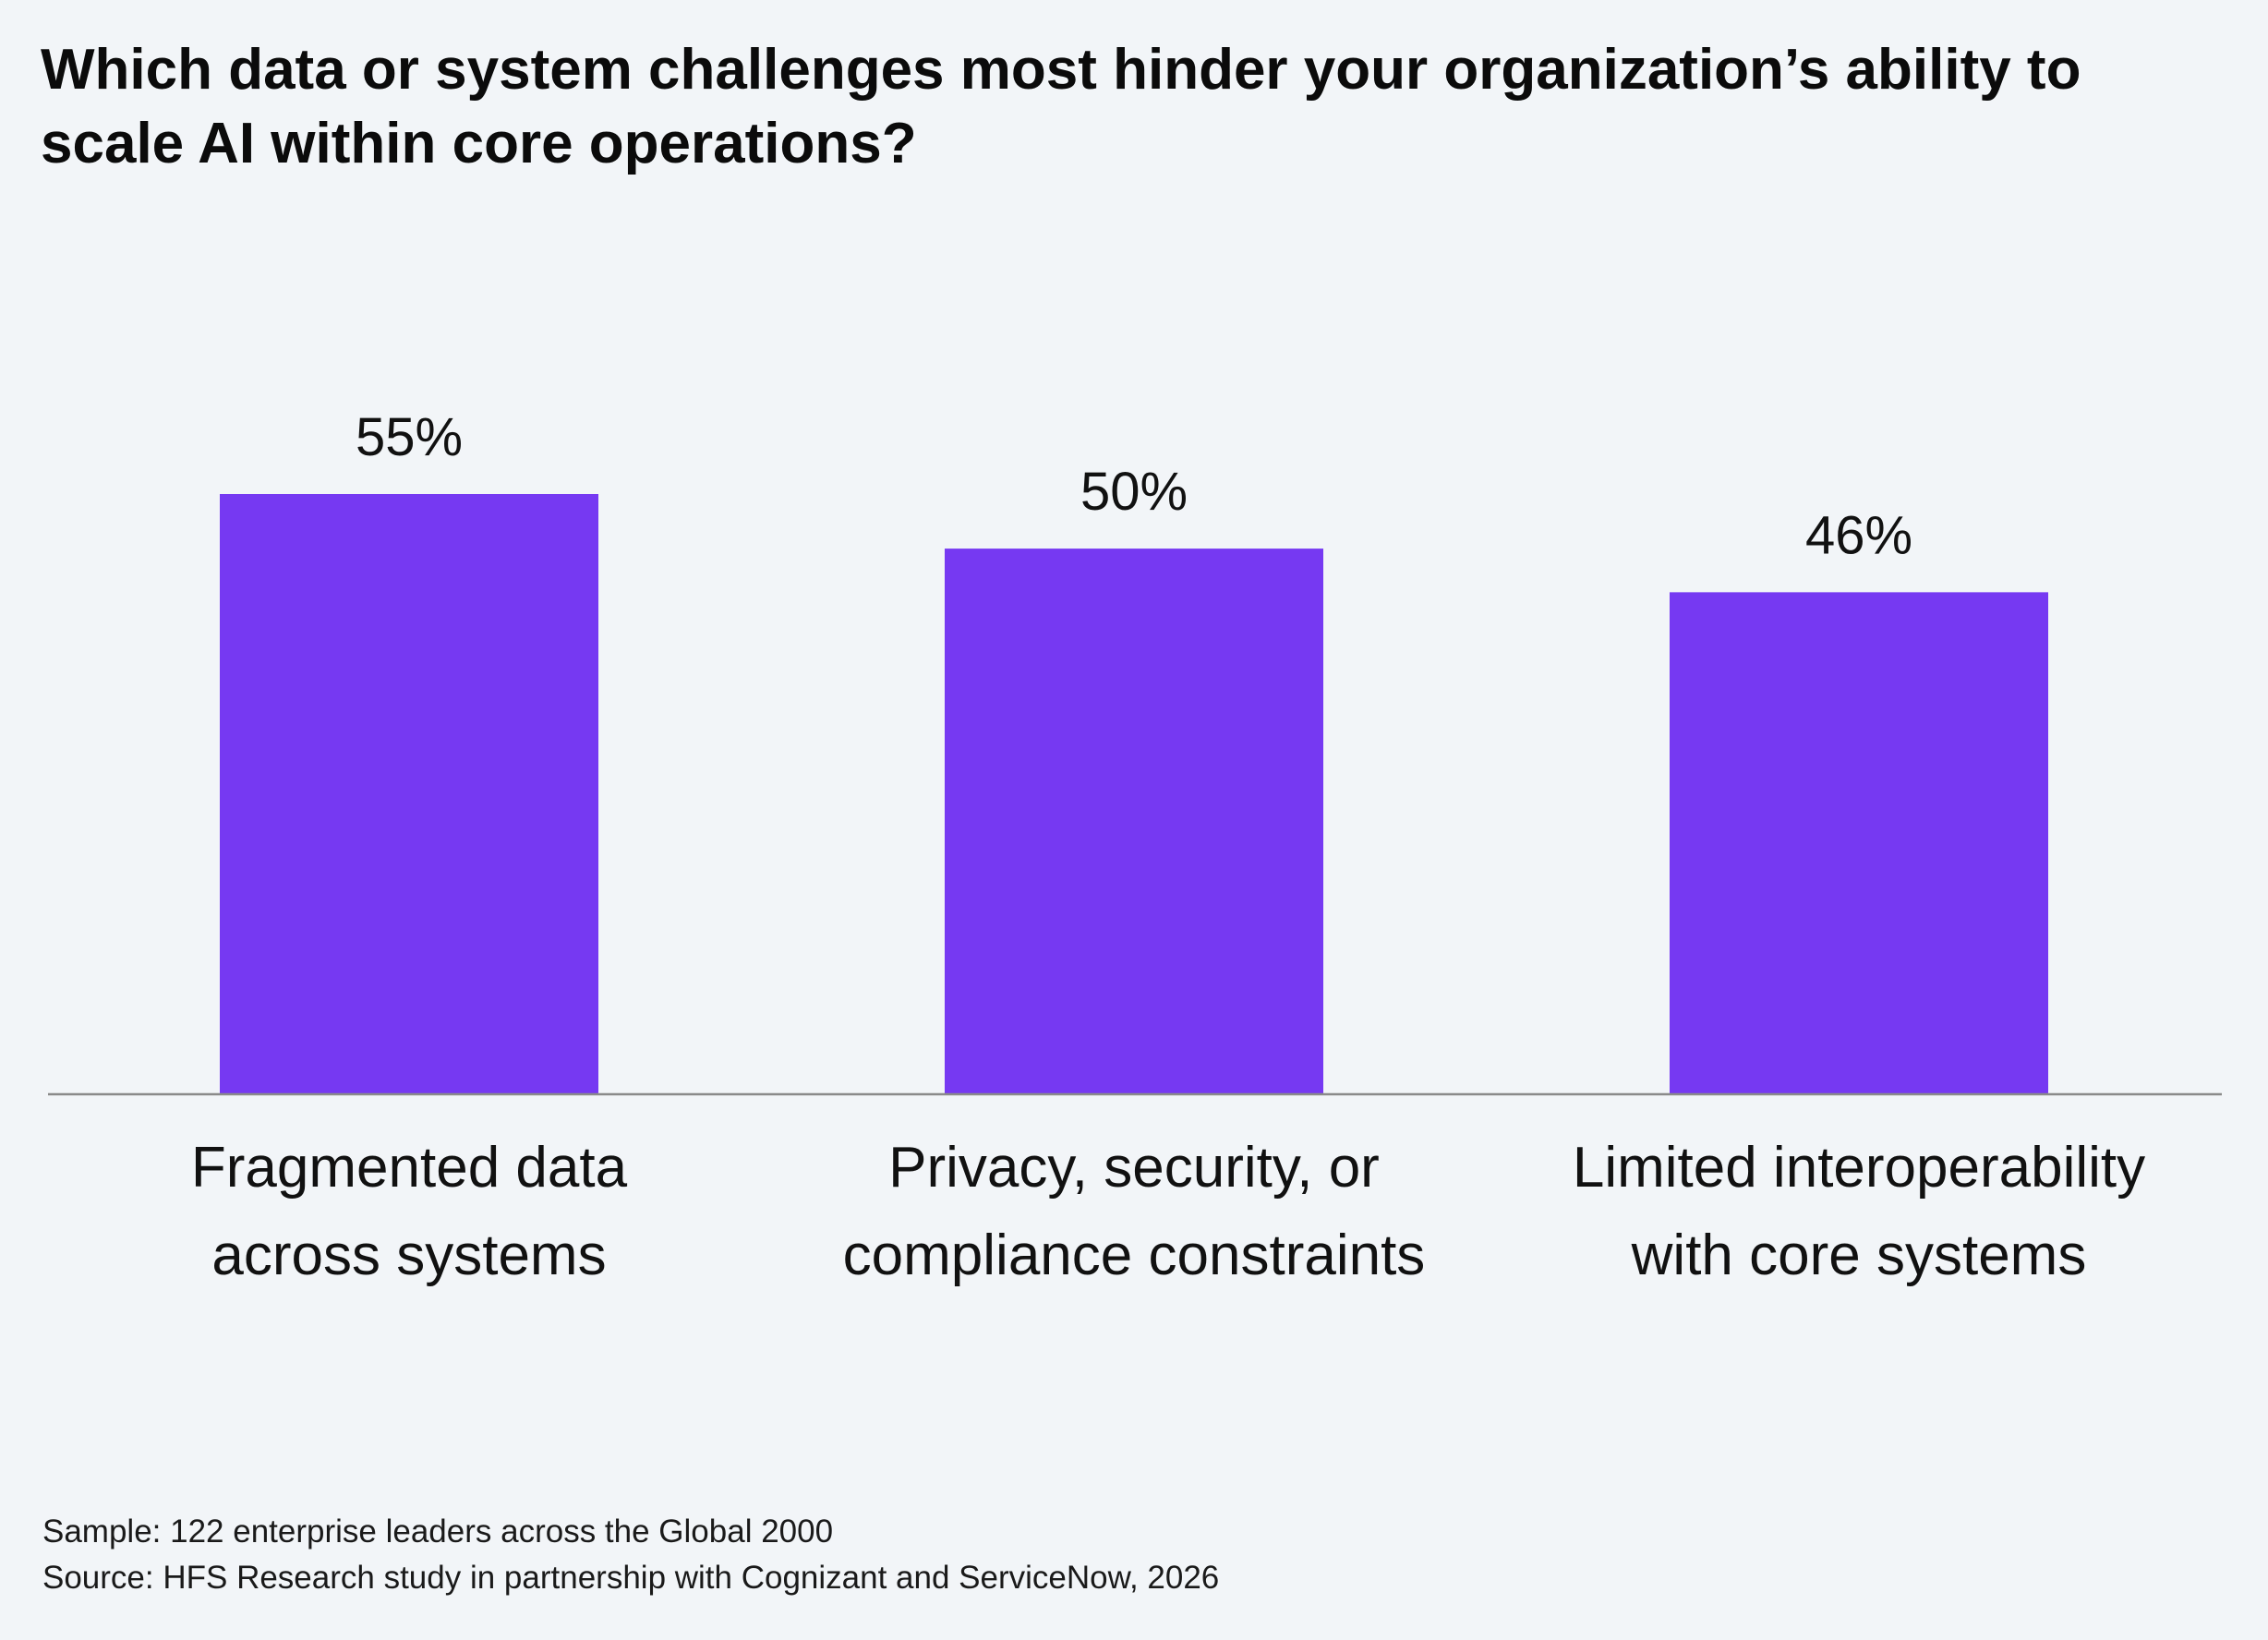 The height and width of the screenshot is (1640, 2268). Describe the element at coordinates (1859, 1256) in the screenshot. I see `category-label-3-line-2: with core systems` at that location.